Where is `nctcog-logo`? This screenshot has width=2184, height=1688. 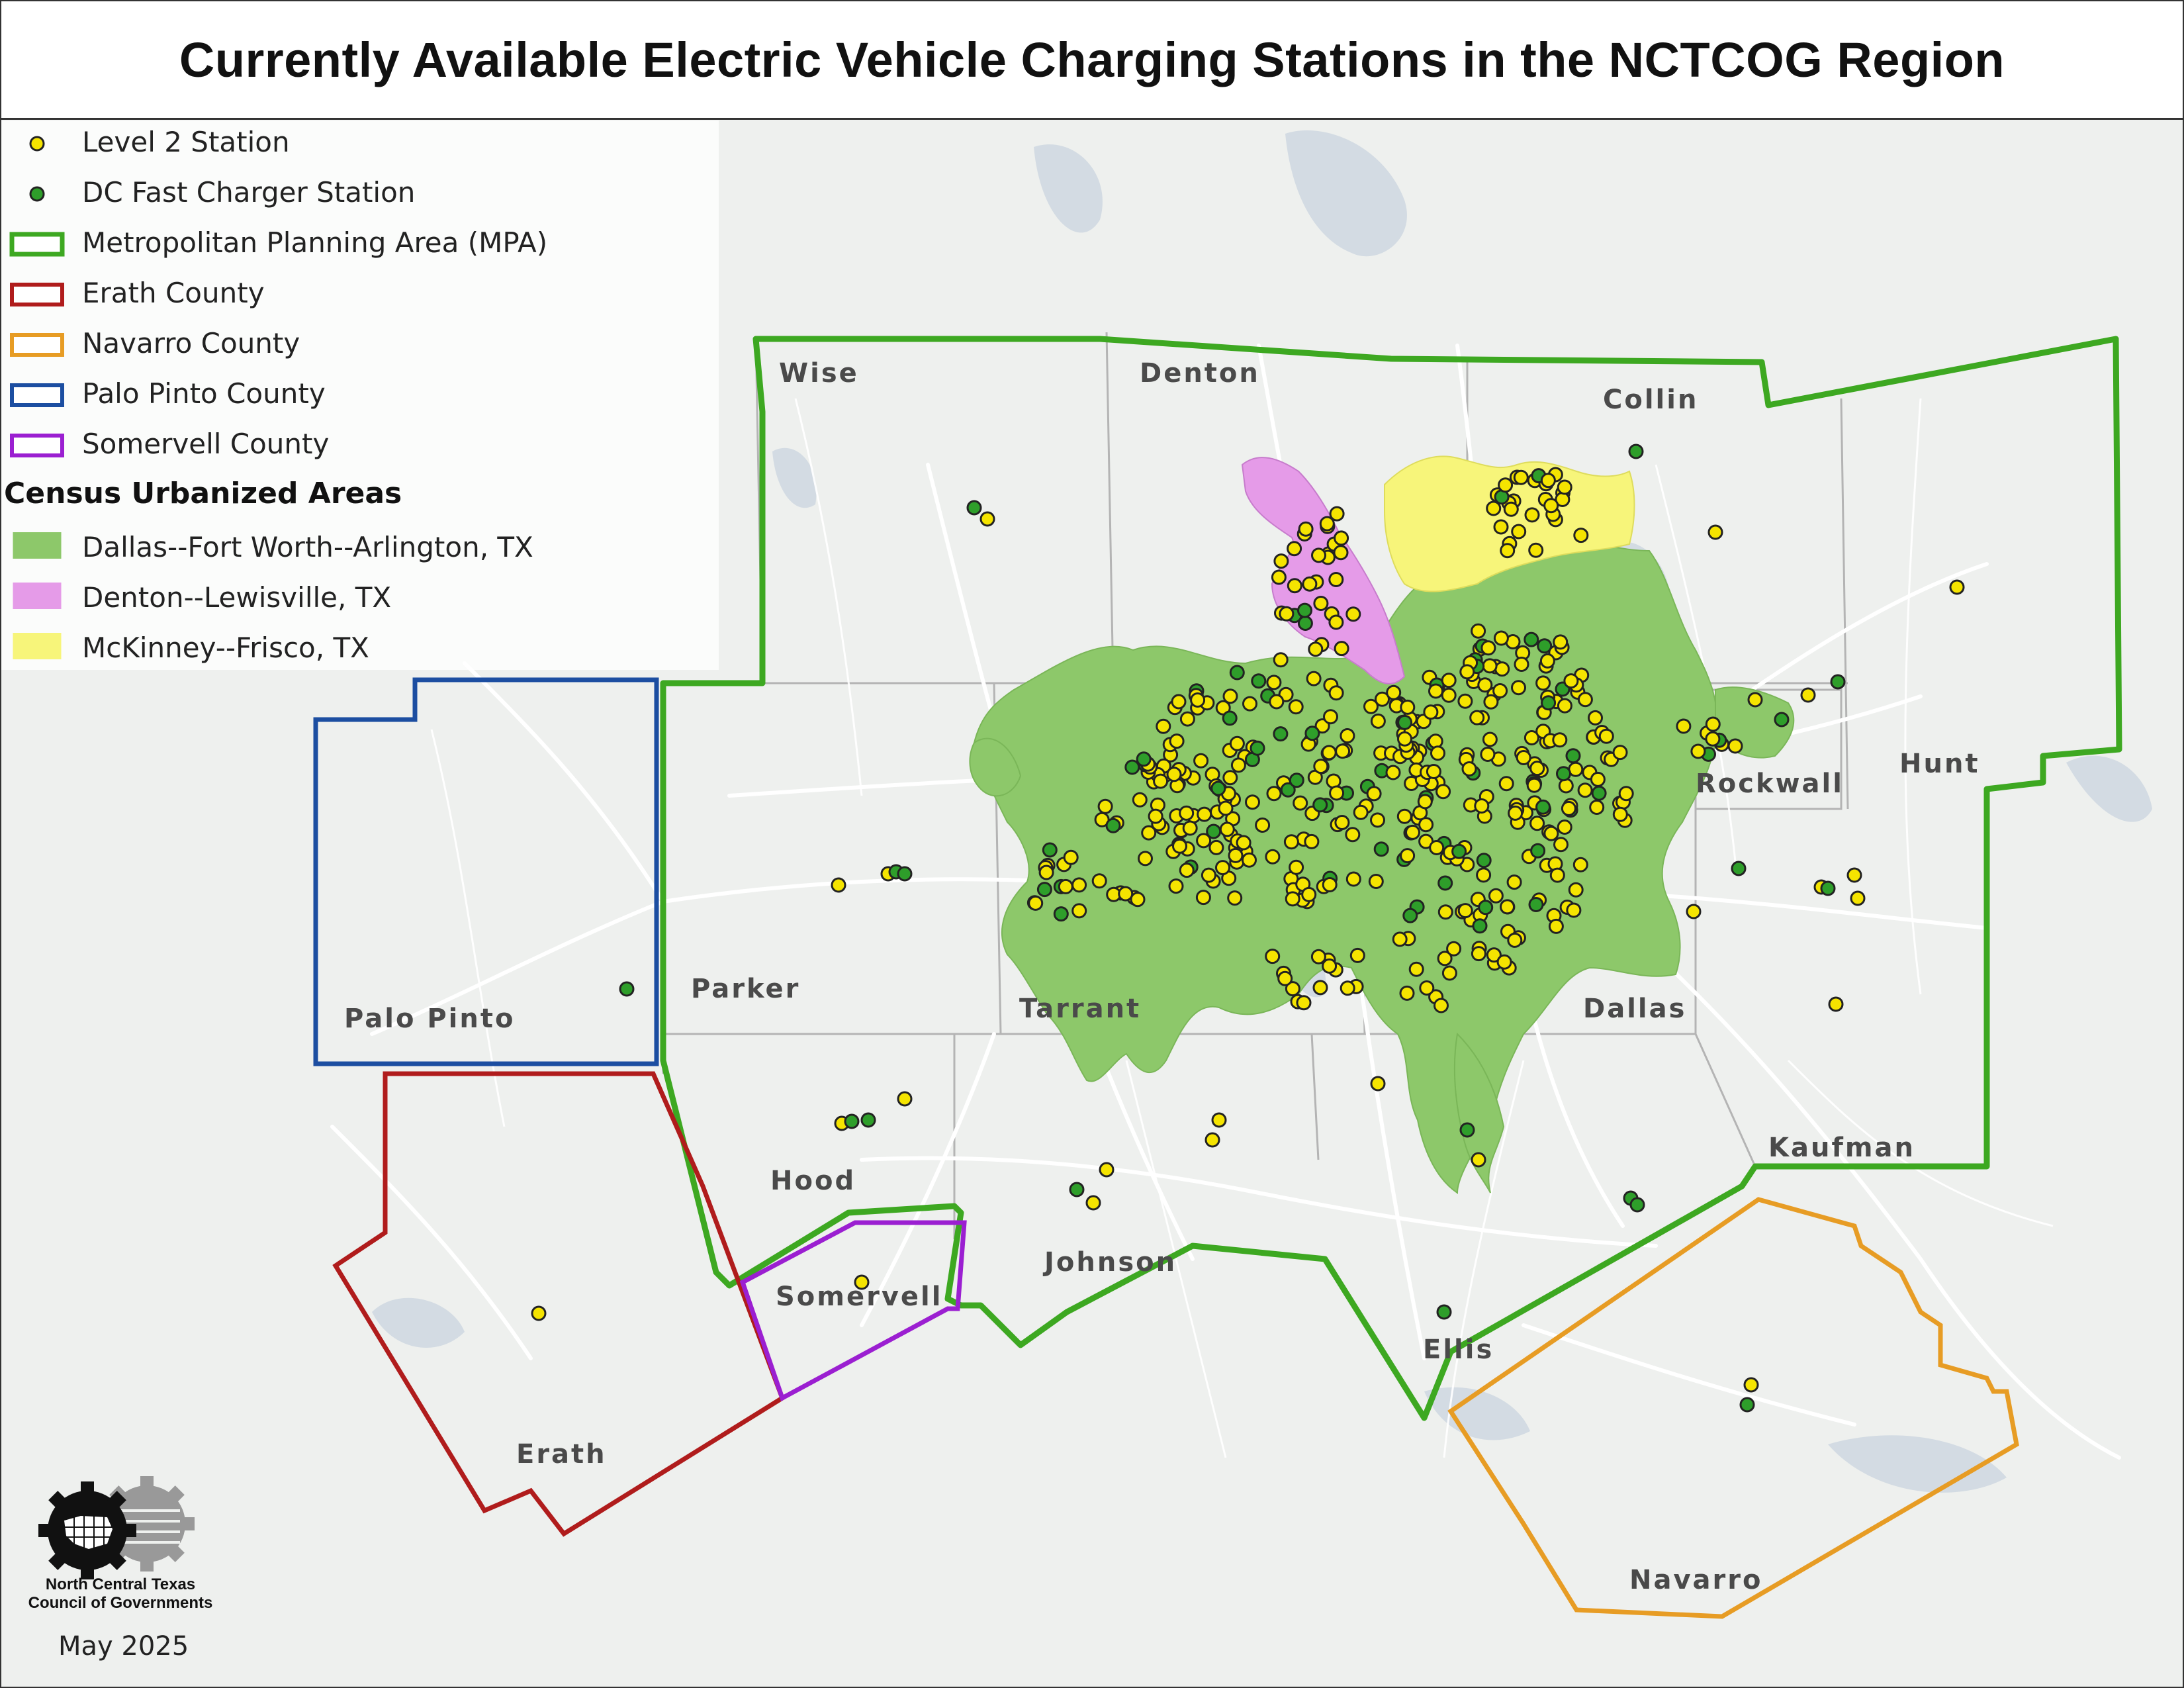
nctcog-logo is located at coordinates (116, 1527).